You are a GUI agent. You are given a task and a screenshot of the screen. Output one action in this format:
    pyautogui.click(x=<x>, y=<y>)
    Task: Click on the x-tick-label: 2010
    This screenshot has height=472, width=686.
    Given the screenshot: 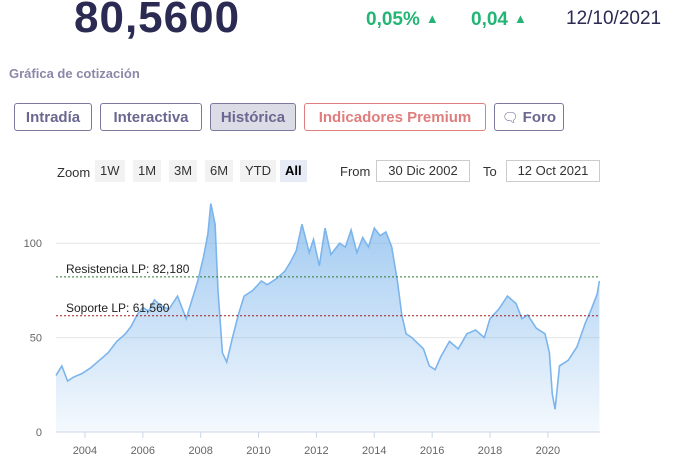 What is the action you would take?
    pyautogui.click(x=258, y=451)
    